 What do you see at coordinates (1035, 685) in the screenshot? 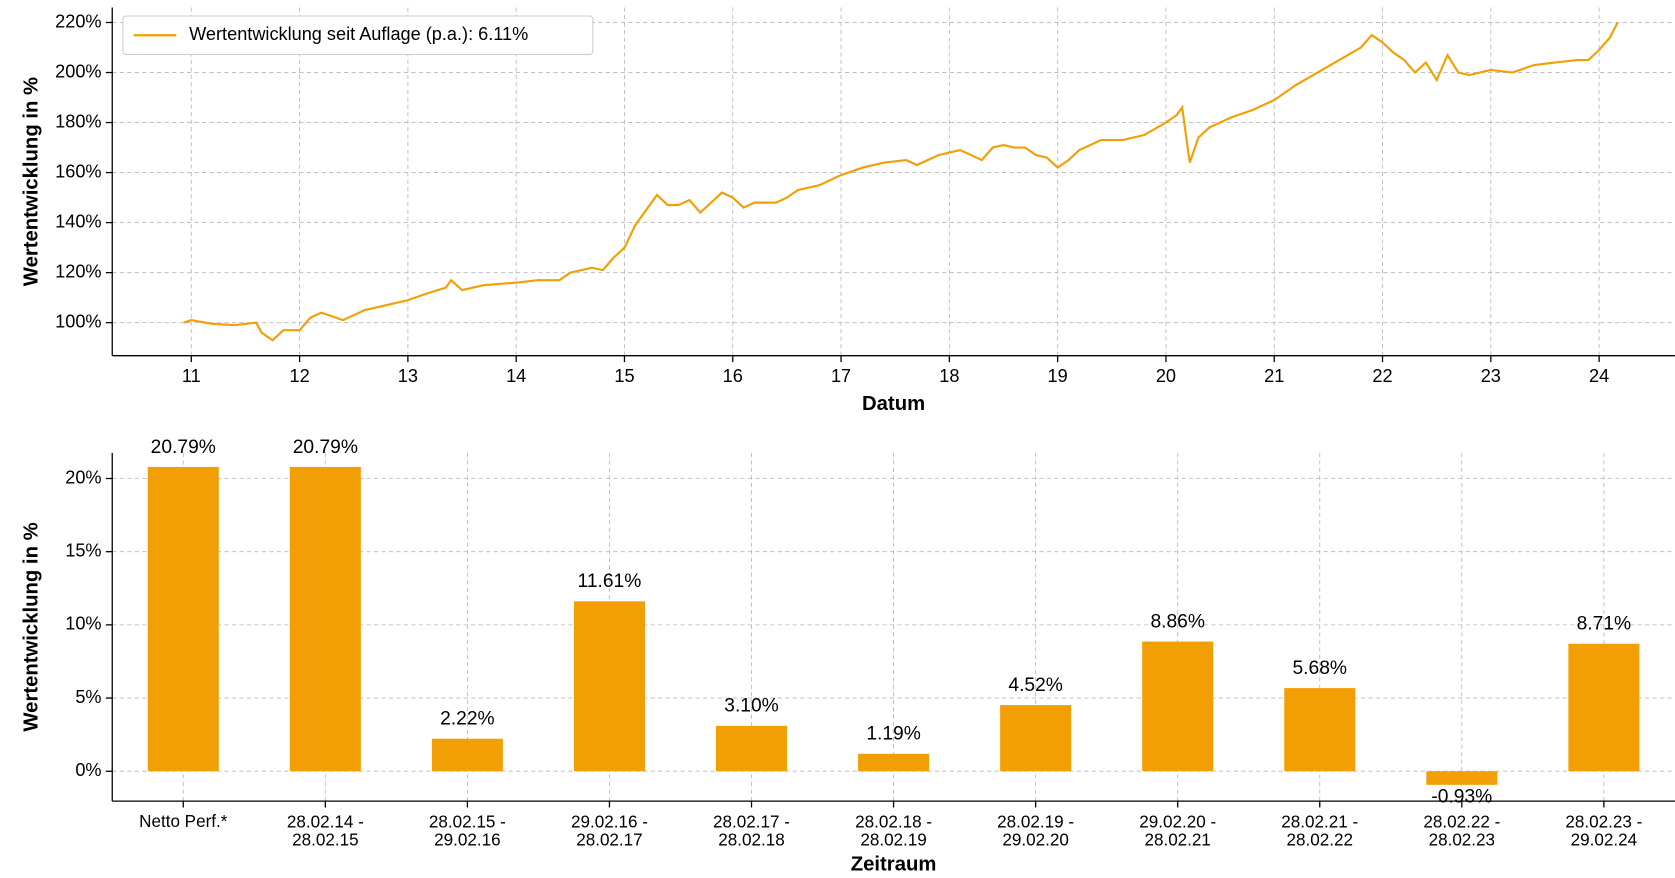
I see `data-label: 4.52%` at bounding box center [1035, 685].